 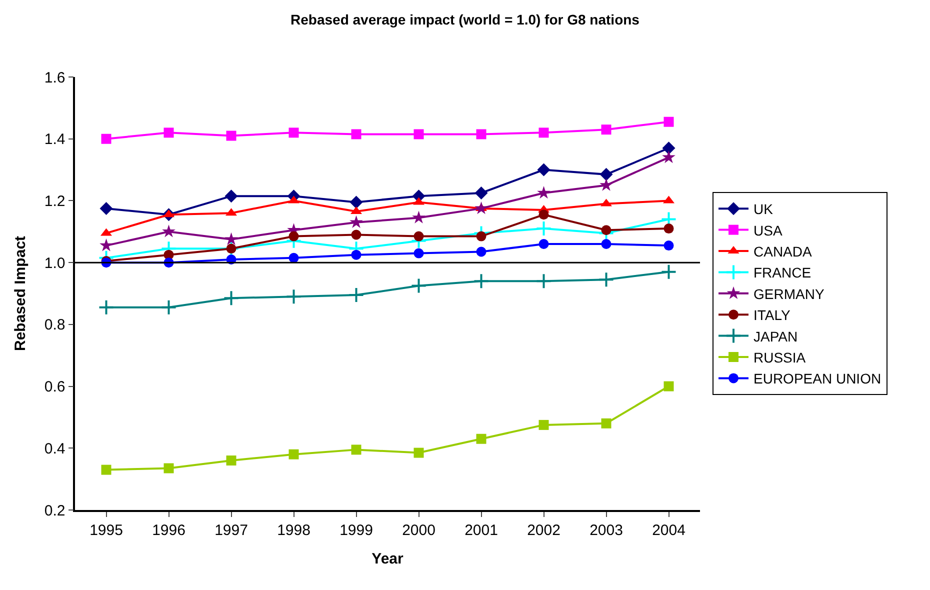 What do you see at coordinates (669, 530) in the screenshot?
I see `x-tick-label: 2004` at bounding box center [669, 530].